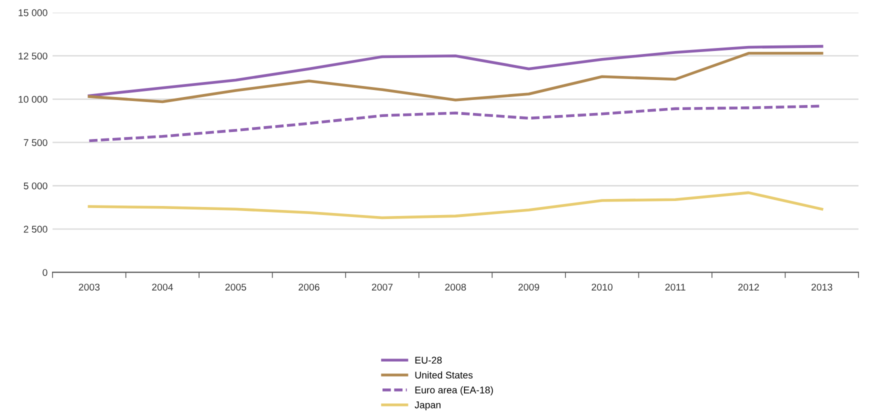 Image resolution: width=876 pixels, height=419 pixels. I want to click on x-tick-label: 2003, so click(89, 287).